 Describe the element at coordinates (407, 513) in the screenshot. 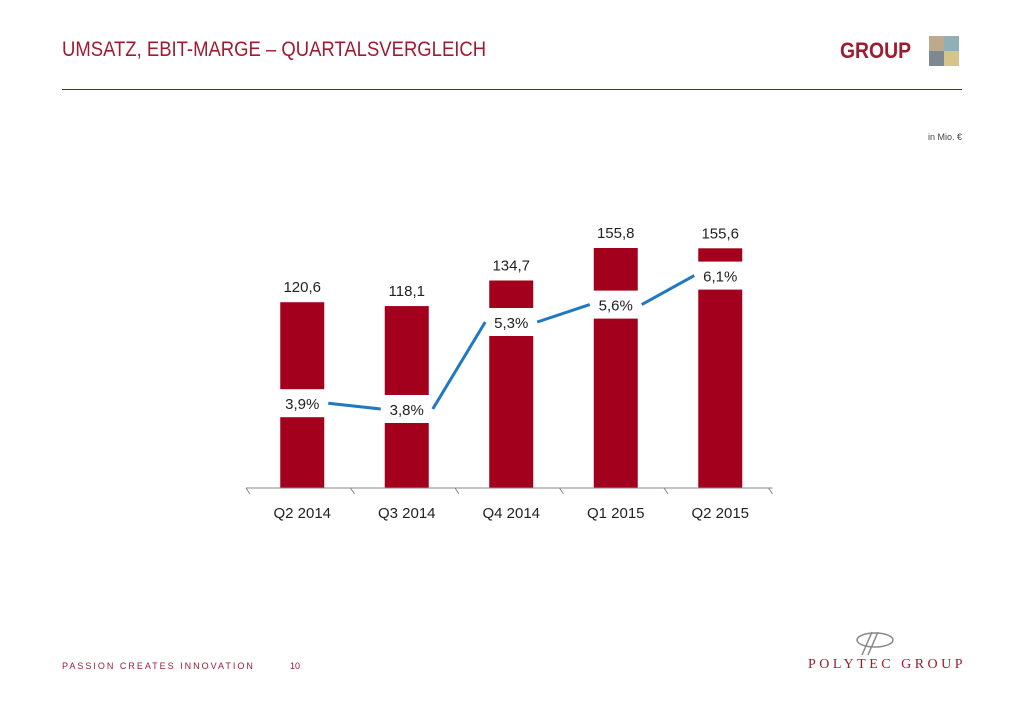

I see `x-tick-label: Q3 2014` at that location.